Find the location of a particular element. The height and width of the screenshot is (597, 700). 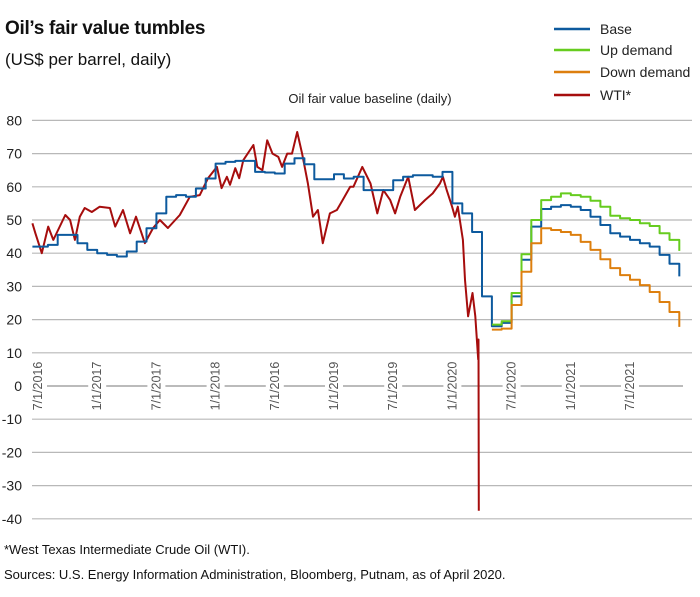

y-tick-label: 30 is located at coordinates (14, 286).